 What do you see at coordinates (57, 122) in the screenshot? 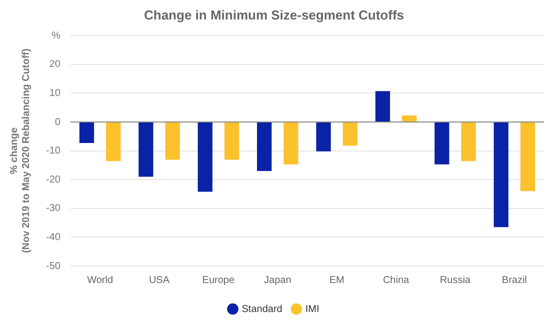
I see `y-tick-label: 0` at bounding box center [57, 122].